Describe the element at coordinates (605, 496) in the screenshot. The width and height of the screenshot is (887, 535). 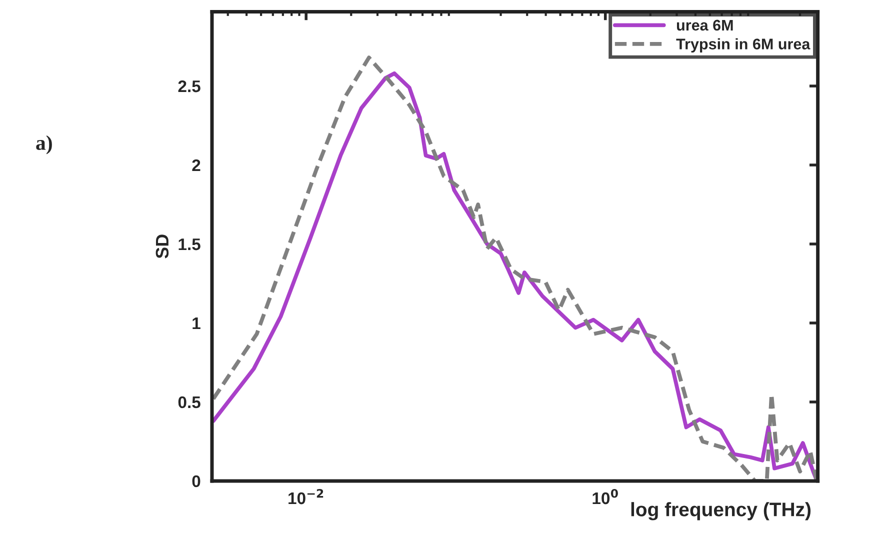
I see `x-tick-label: 10$^{0}$` at that location.